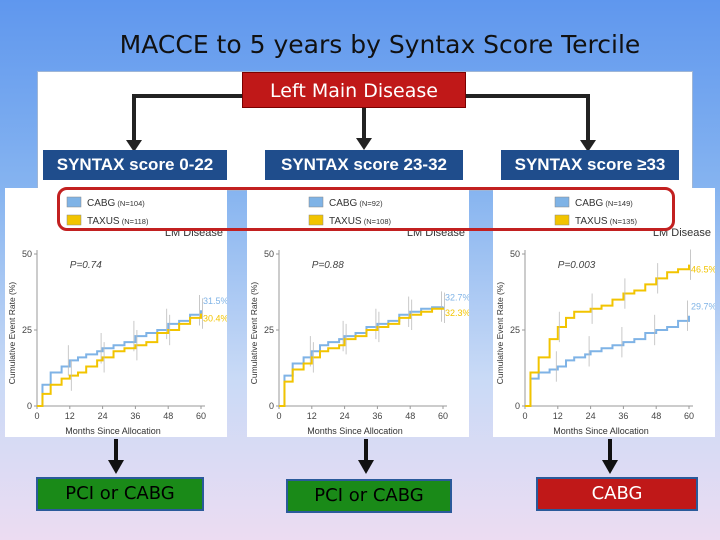  What do you see at coordinates (457, 313) in the screenshot?
I see `end-label-taxus: 32.3%` at bounding box center [457, 313].